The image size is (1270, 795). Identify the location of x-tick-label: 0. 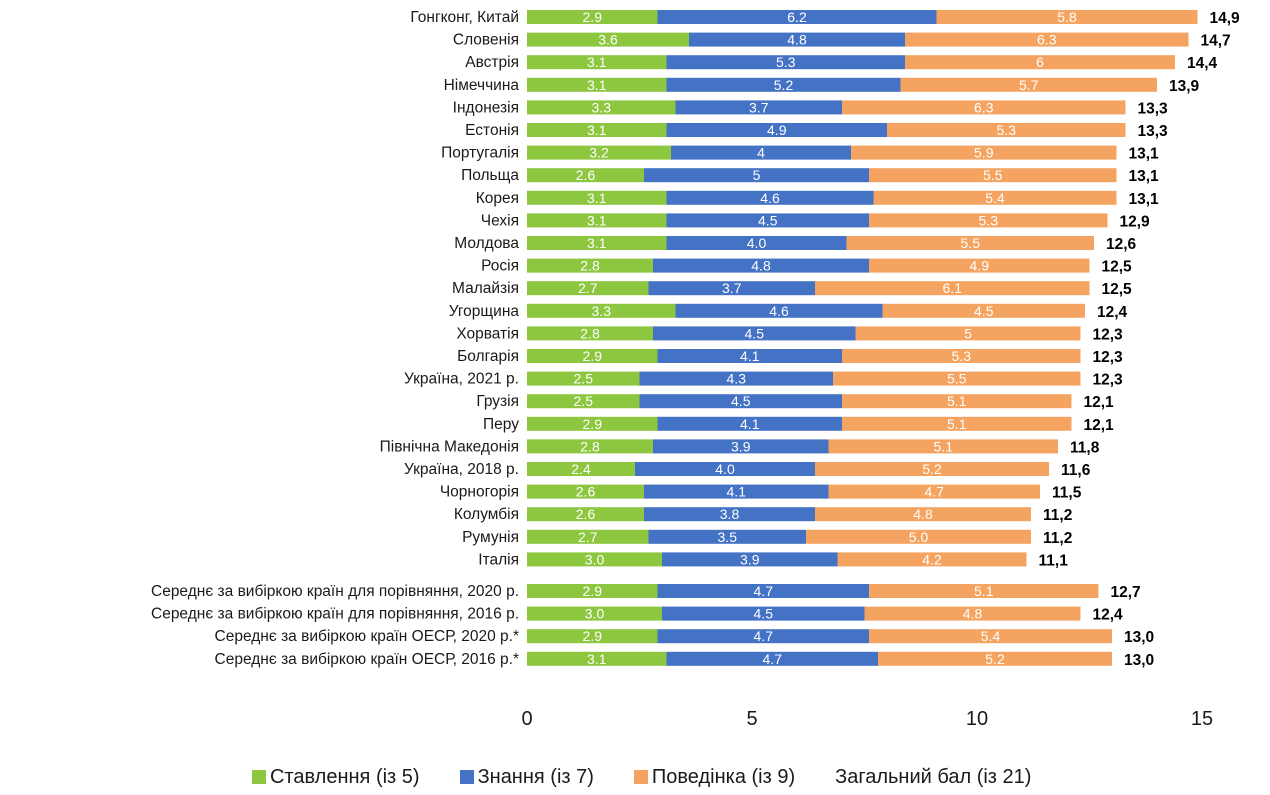
(526, 719).